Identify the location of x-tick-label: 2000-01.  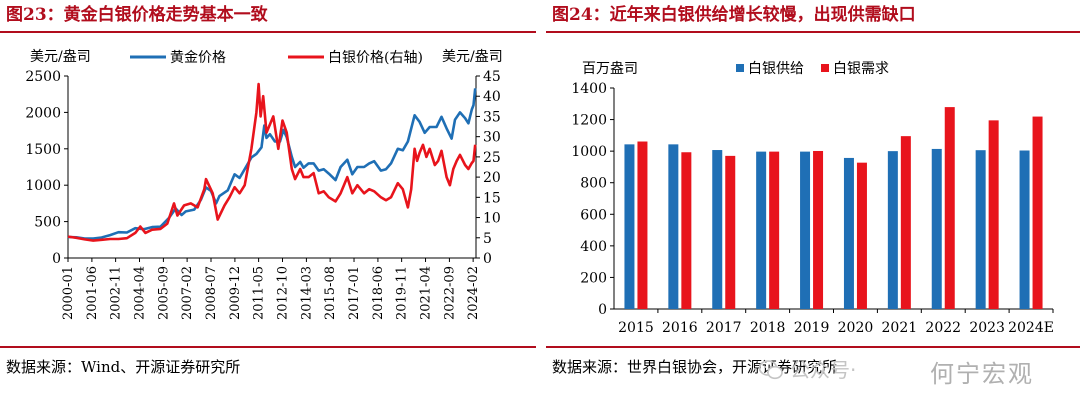
(68, 293).